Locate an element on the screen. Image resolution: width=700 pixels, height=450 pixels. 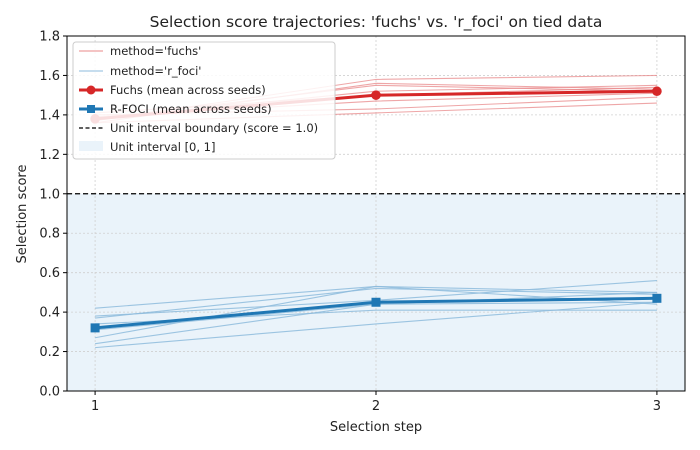
y-tick-label-1: 0.2 is located at coordinates (49, 352).